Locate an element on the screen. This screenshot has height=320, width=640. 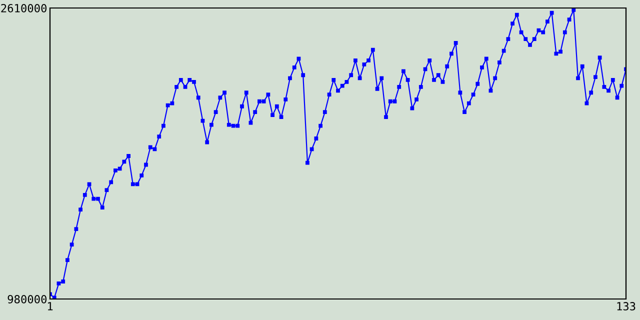
x-tick-label: 1 is located at coordinates (50, 306).